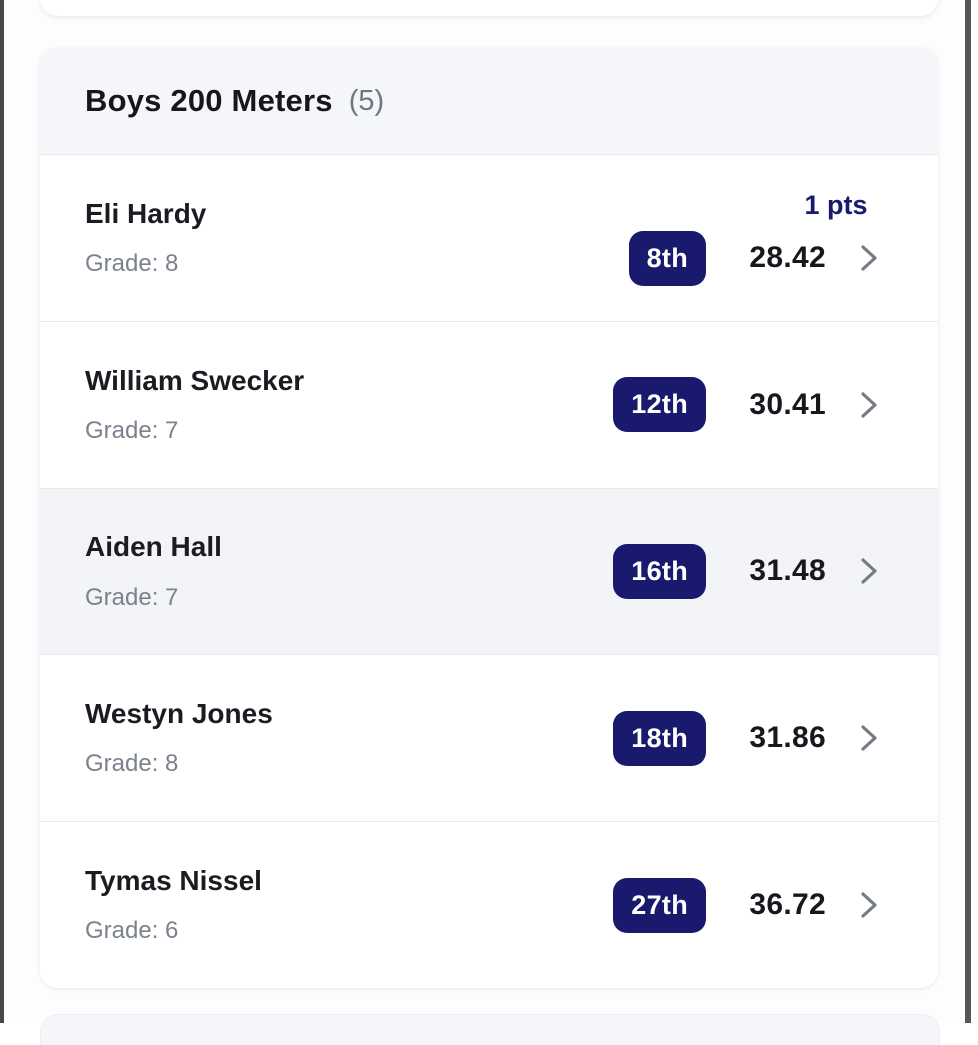 This screenshot has width=978, height=1045. I want to click on mark-line: 18th 31.86, so click(743, 738).